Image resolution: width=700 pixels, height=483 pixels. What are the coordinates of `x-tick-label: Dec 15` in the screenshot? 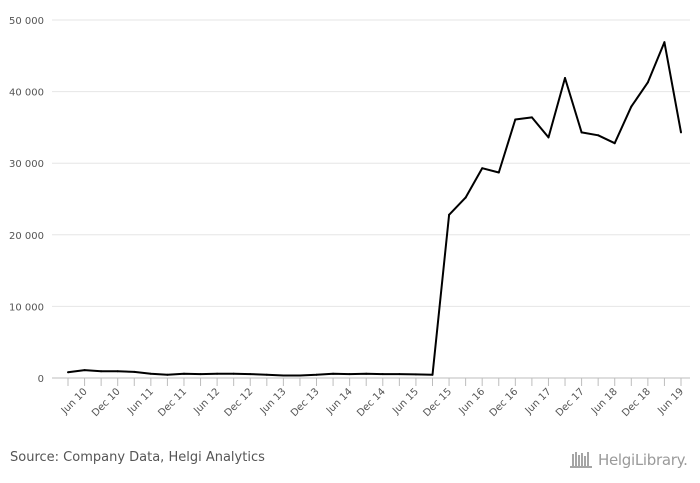 It's located at (437, 402).